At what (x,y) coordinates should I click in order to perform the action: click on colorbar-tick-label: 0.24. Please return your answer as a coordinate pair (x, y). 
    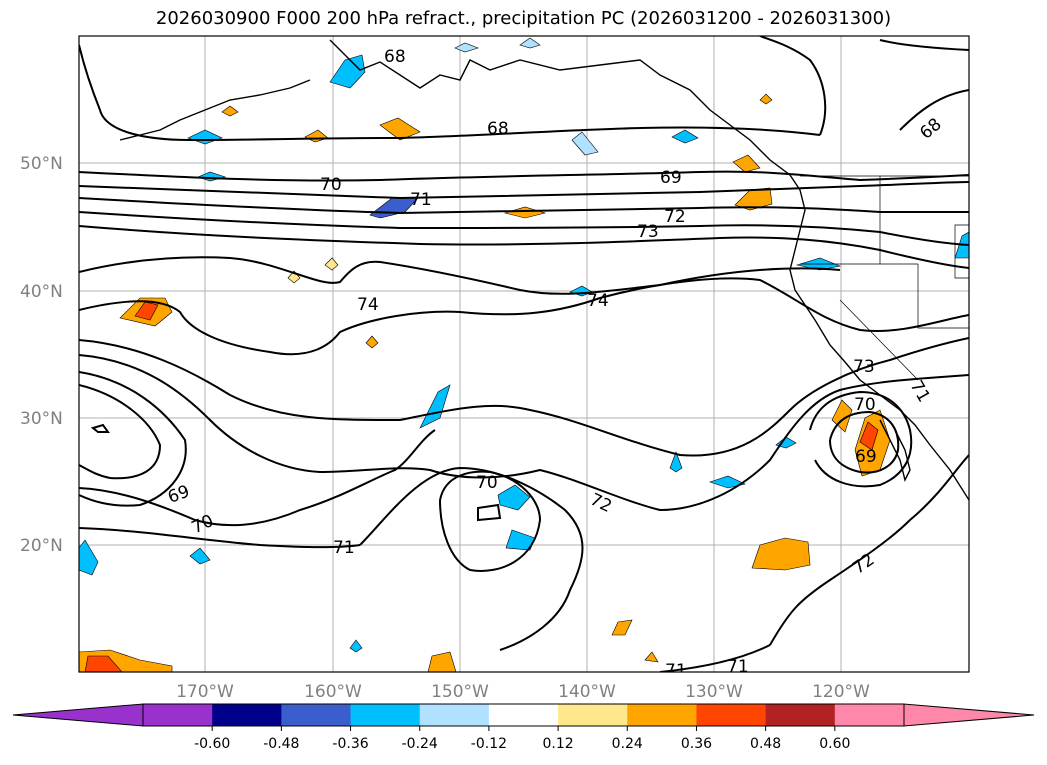
    Looking at the image, I should click on (627, 744).